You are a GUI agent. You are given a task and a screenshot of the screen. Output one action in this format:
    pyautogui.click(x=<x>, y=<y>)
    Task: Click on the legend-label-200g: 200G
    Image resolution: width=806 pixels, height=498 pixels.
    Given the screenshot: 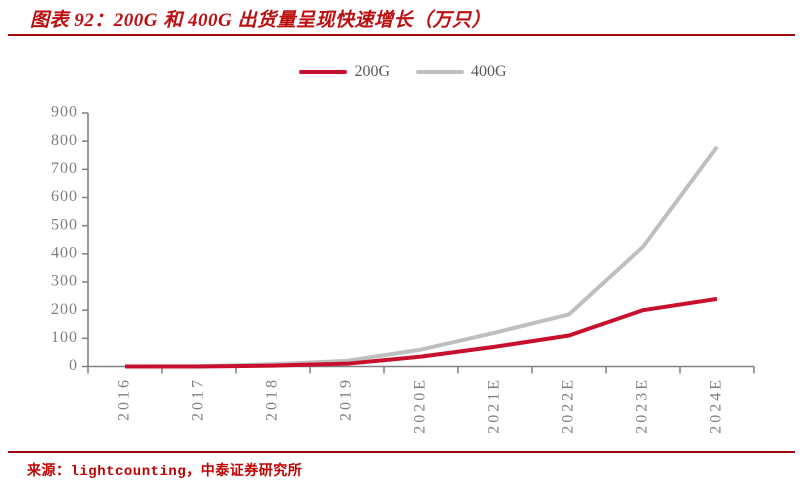 What is the action you would take?
    pyautogui.click(x=372, y=71)
    